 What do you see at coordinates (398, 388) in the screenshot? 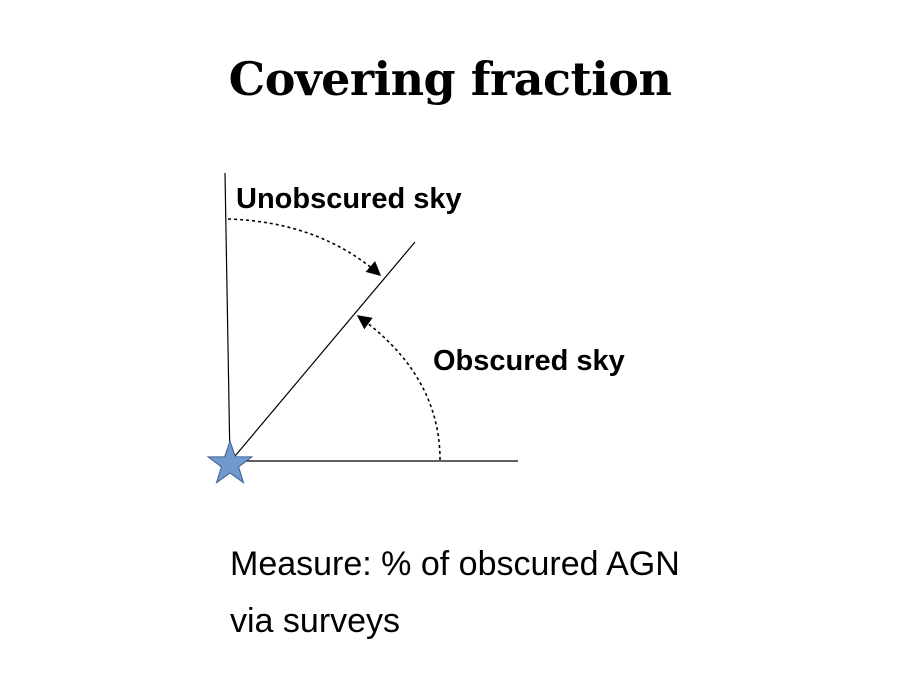
I see `obscured-arc-arrow` at bounding box center [398, 388].